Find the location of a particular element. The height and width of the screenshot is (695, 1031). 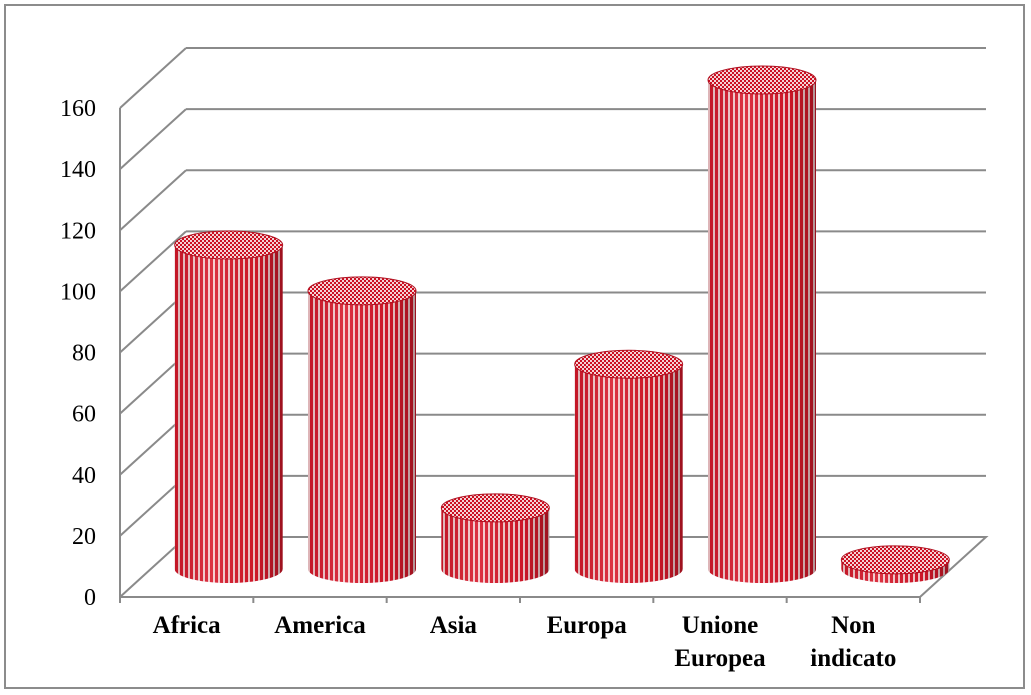

y-tick-label: 0 is located at coordinates (90, 598).